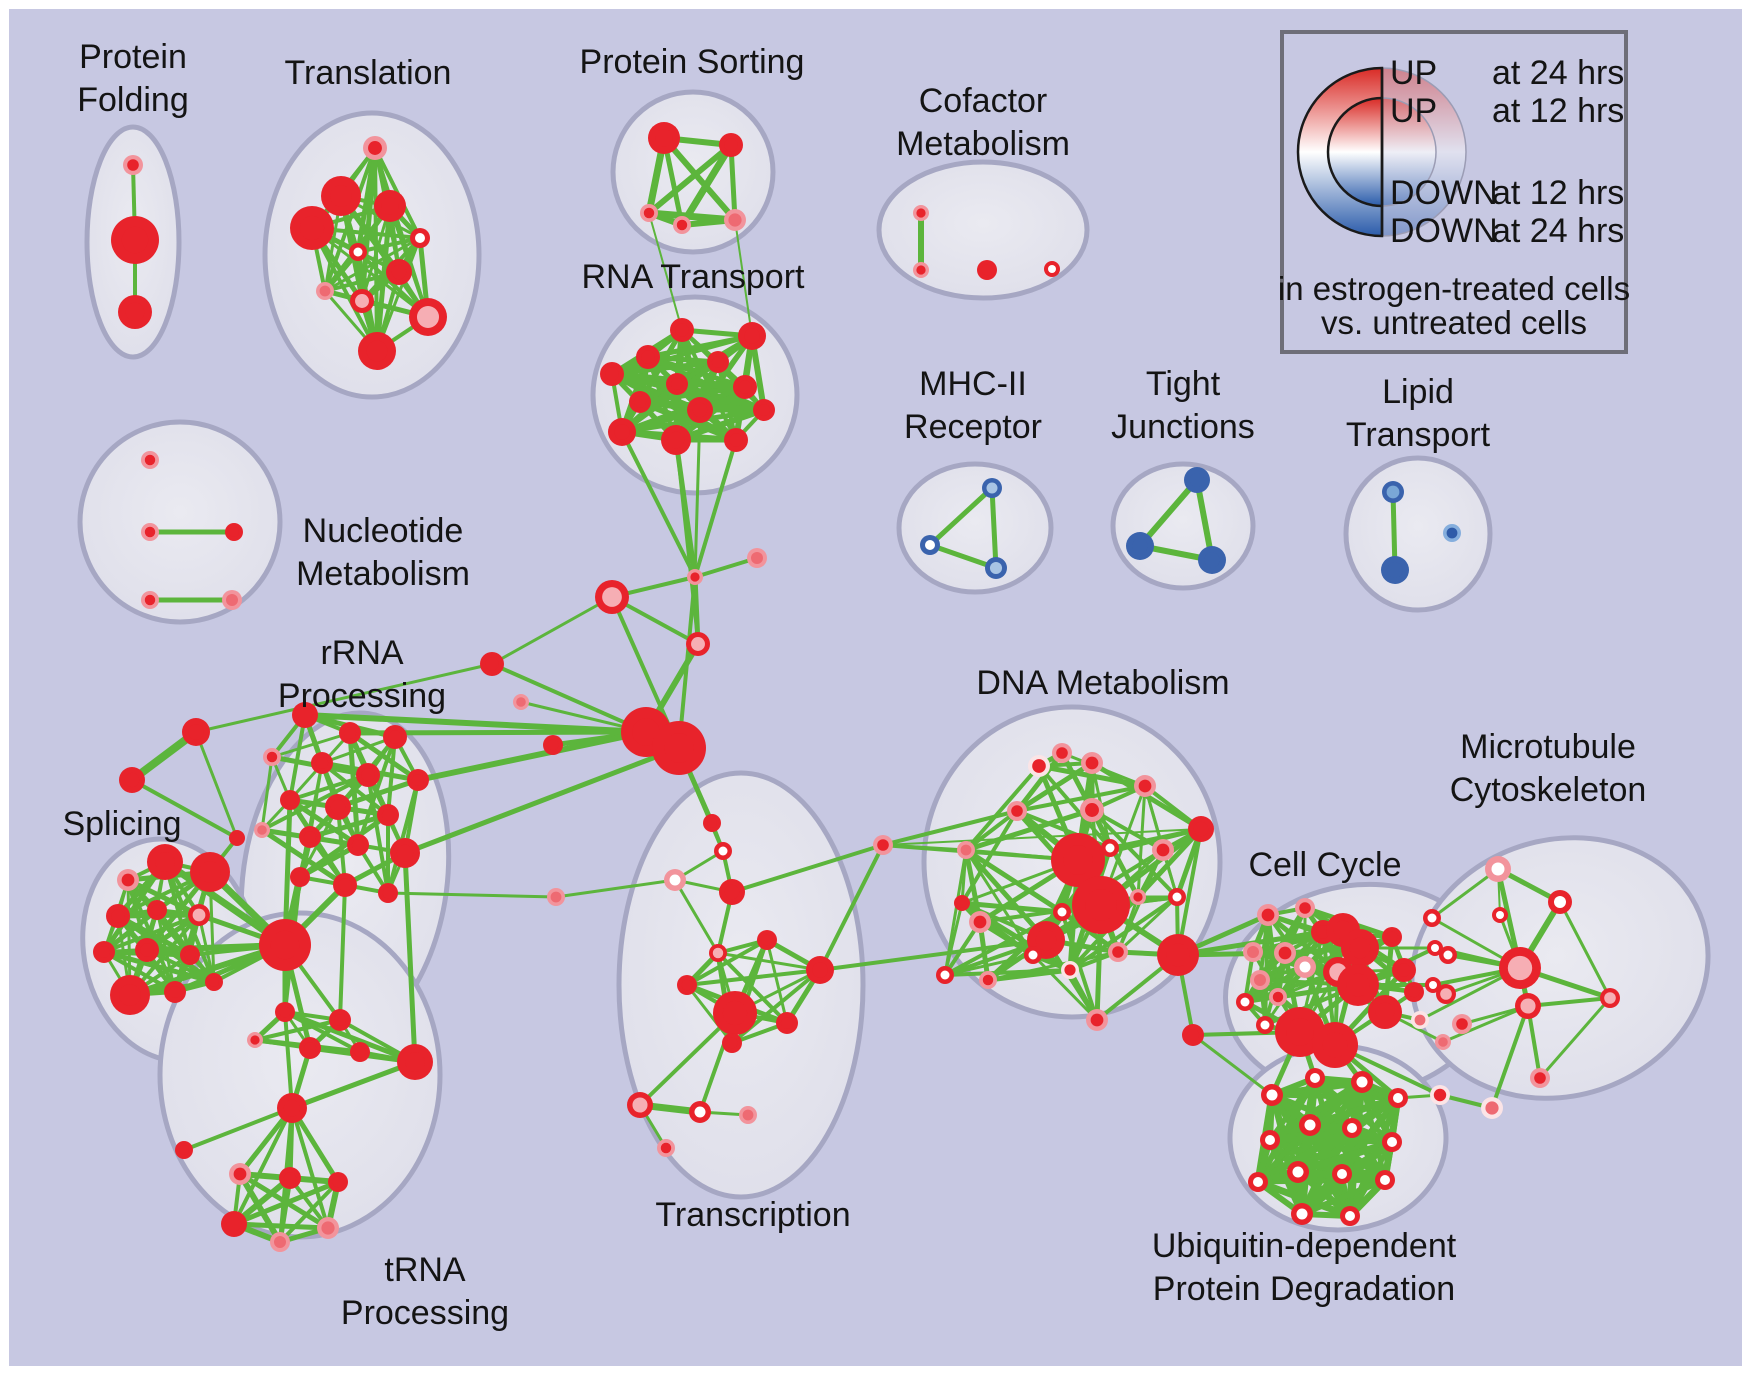 Image resolution: width=1750 pixels, height=1376 pixels. I want to click on cluster-mhc-ii, so click(975, 528).